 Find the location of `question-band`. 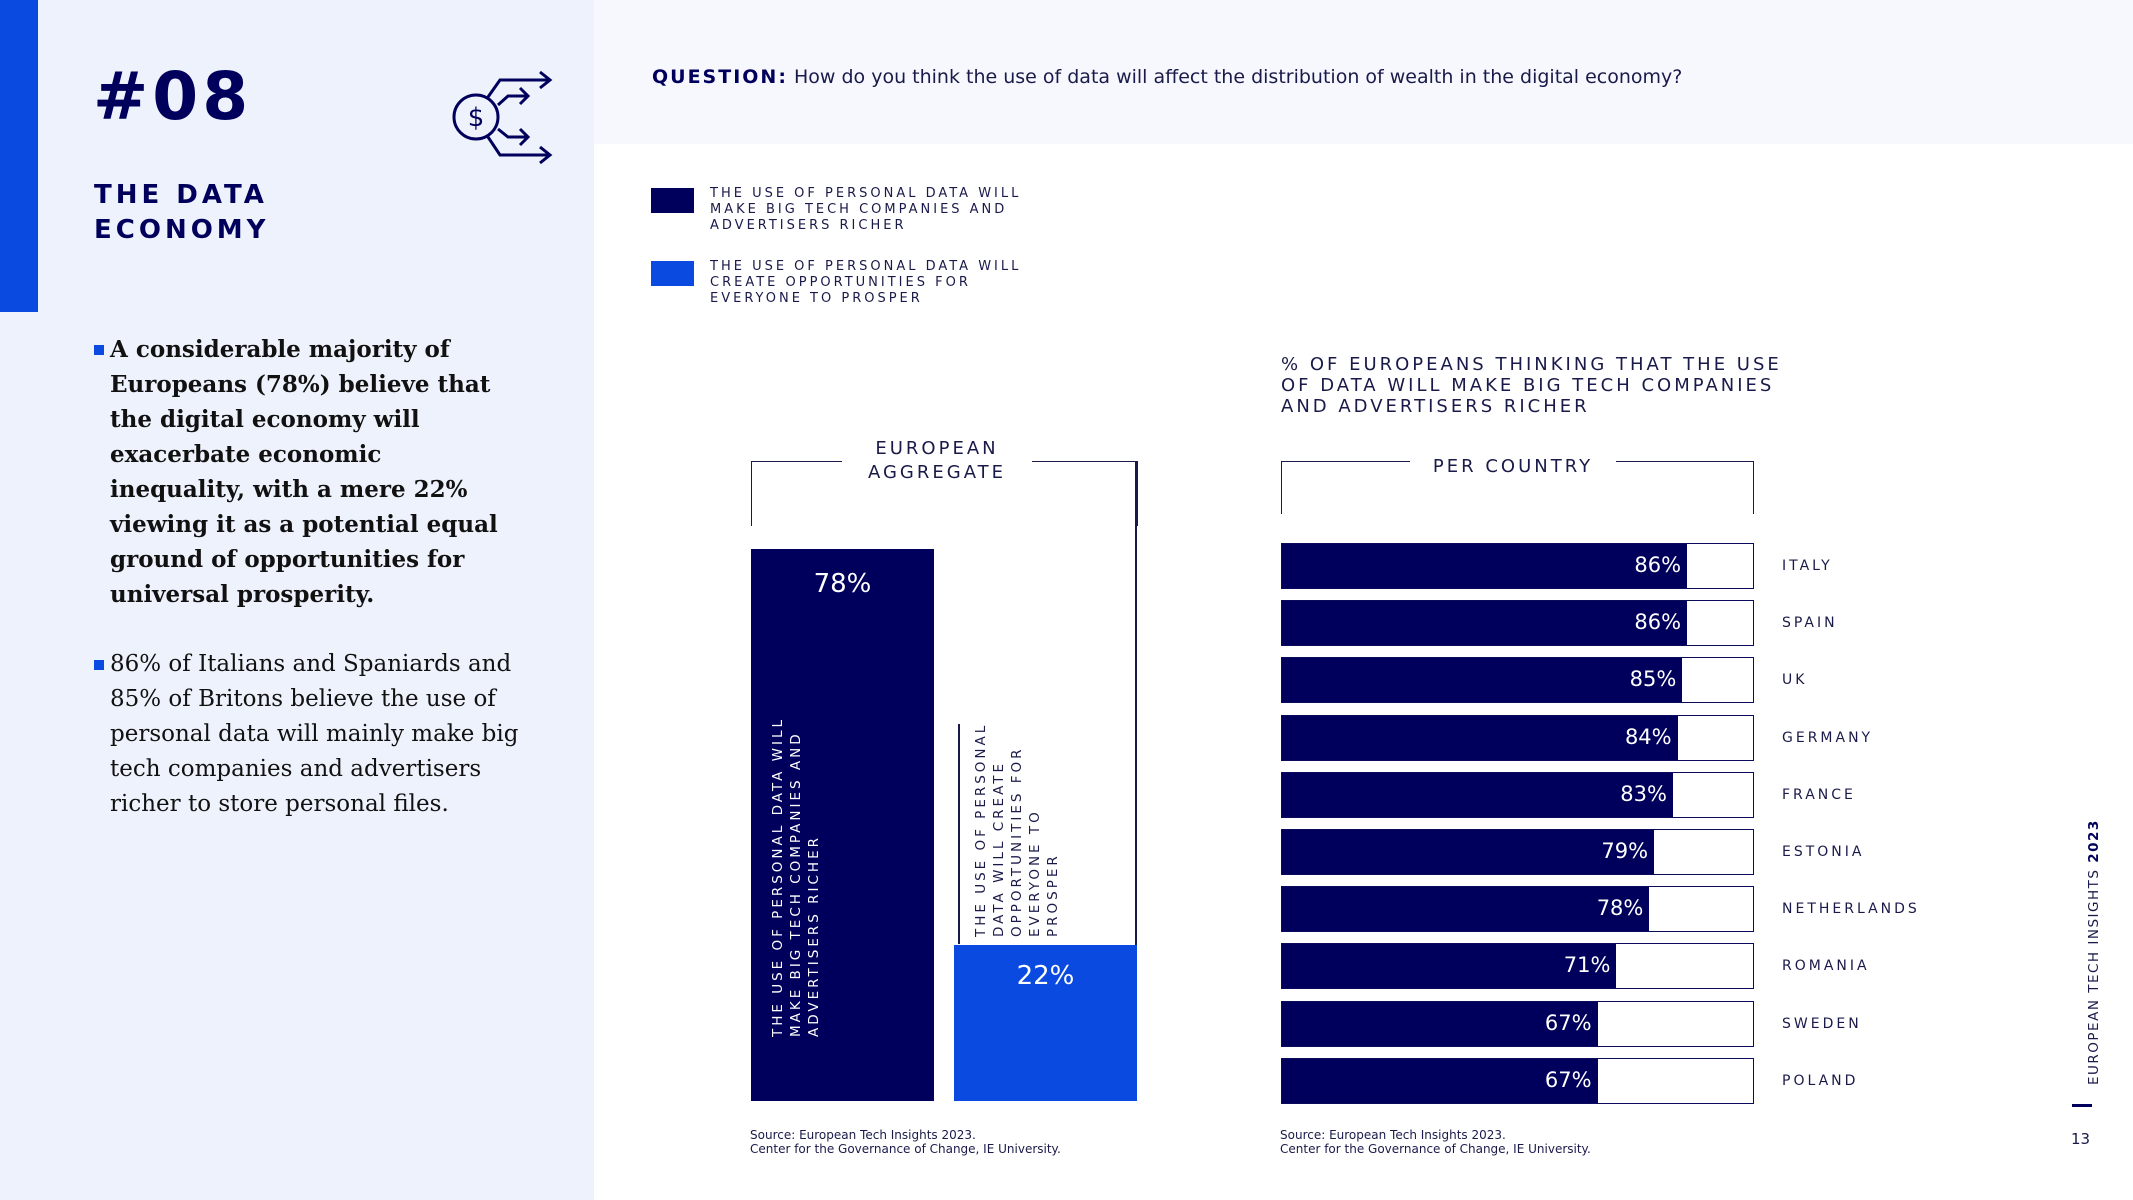

question-band is located at coordinates (1363, 72).